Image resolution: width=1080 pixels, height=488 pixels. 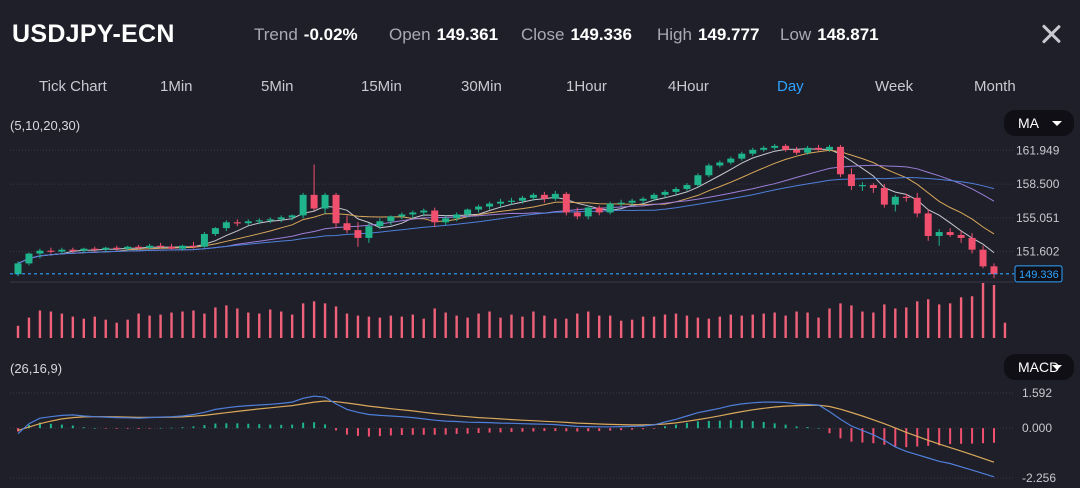 I want to click on macd-selector-dropdown: MACD, so click(x=1039, y=367).